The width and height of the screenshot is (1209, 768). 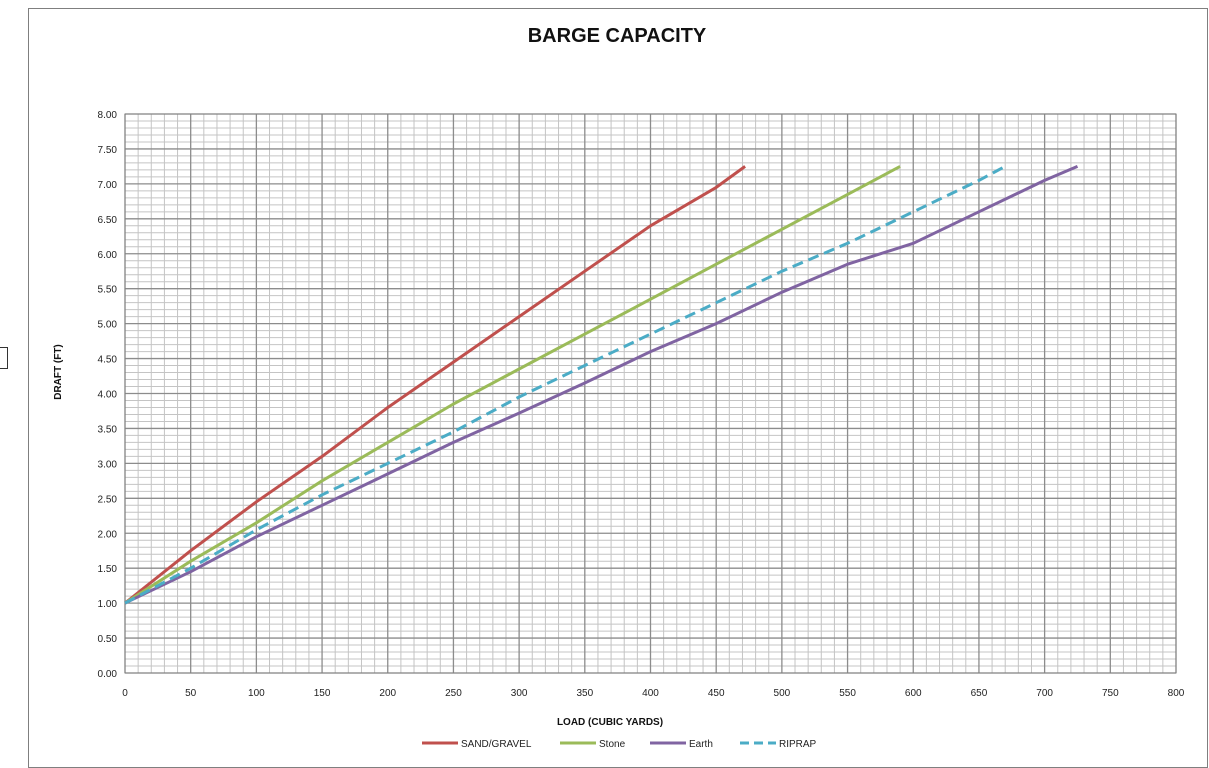 I want to click on y-tick-label: 6.00, so click(x=108, y=255).